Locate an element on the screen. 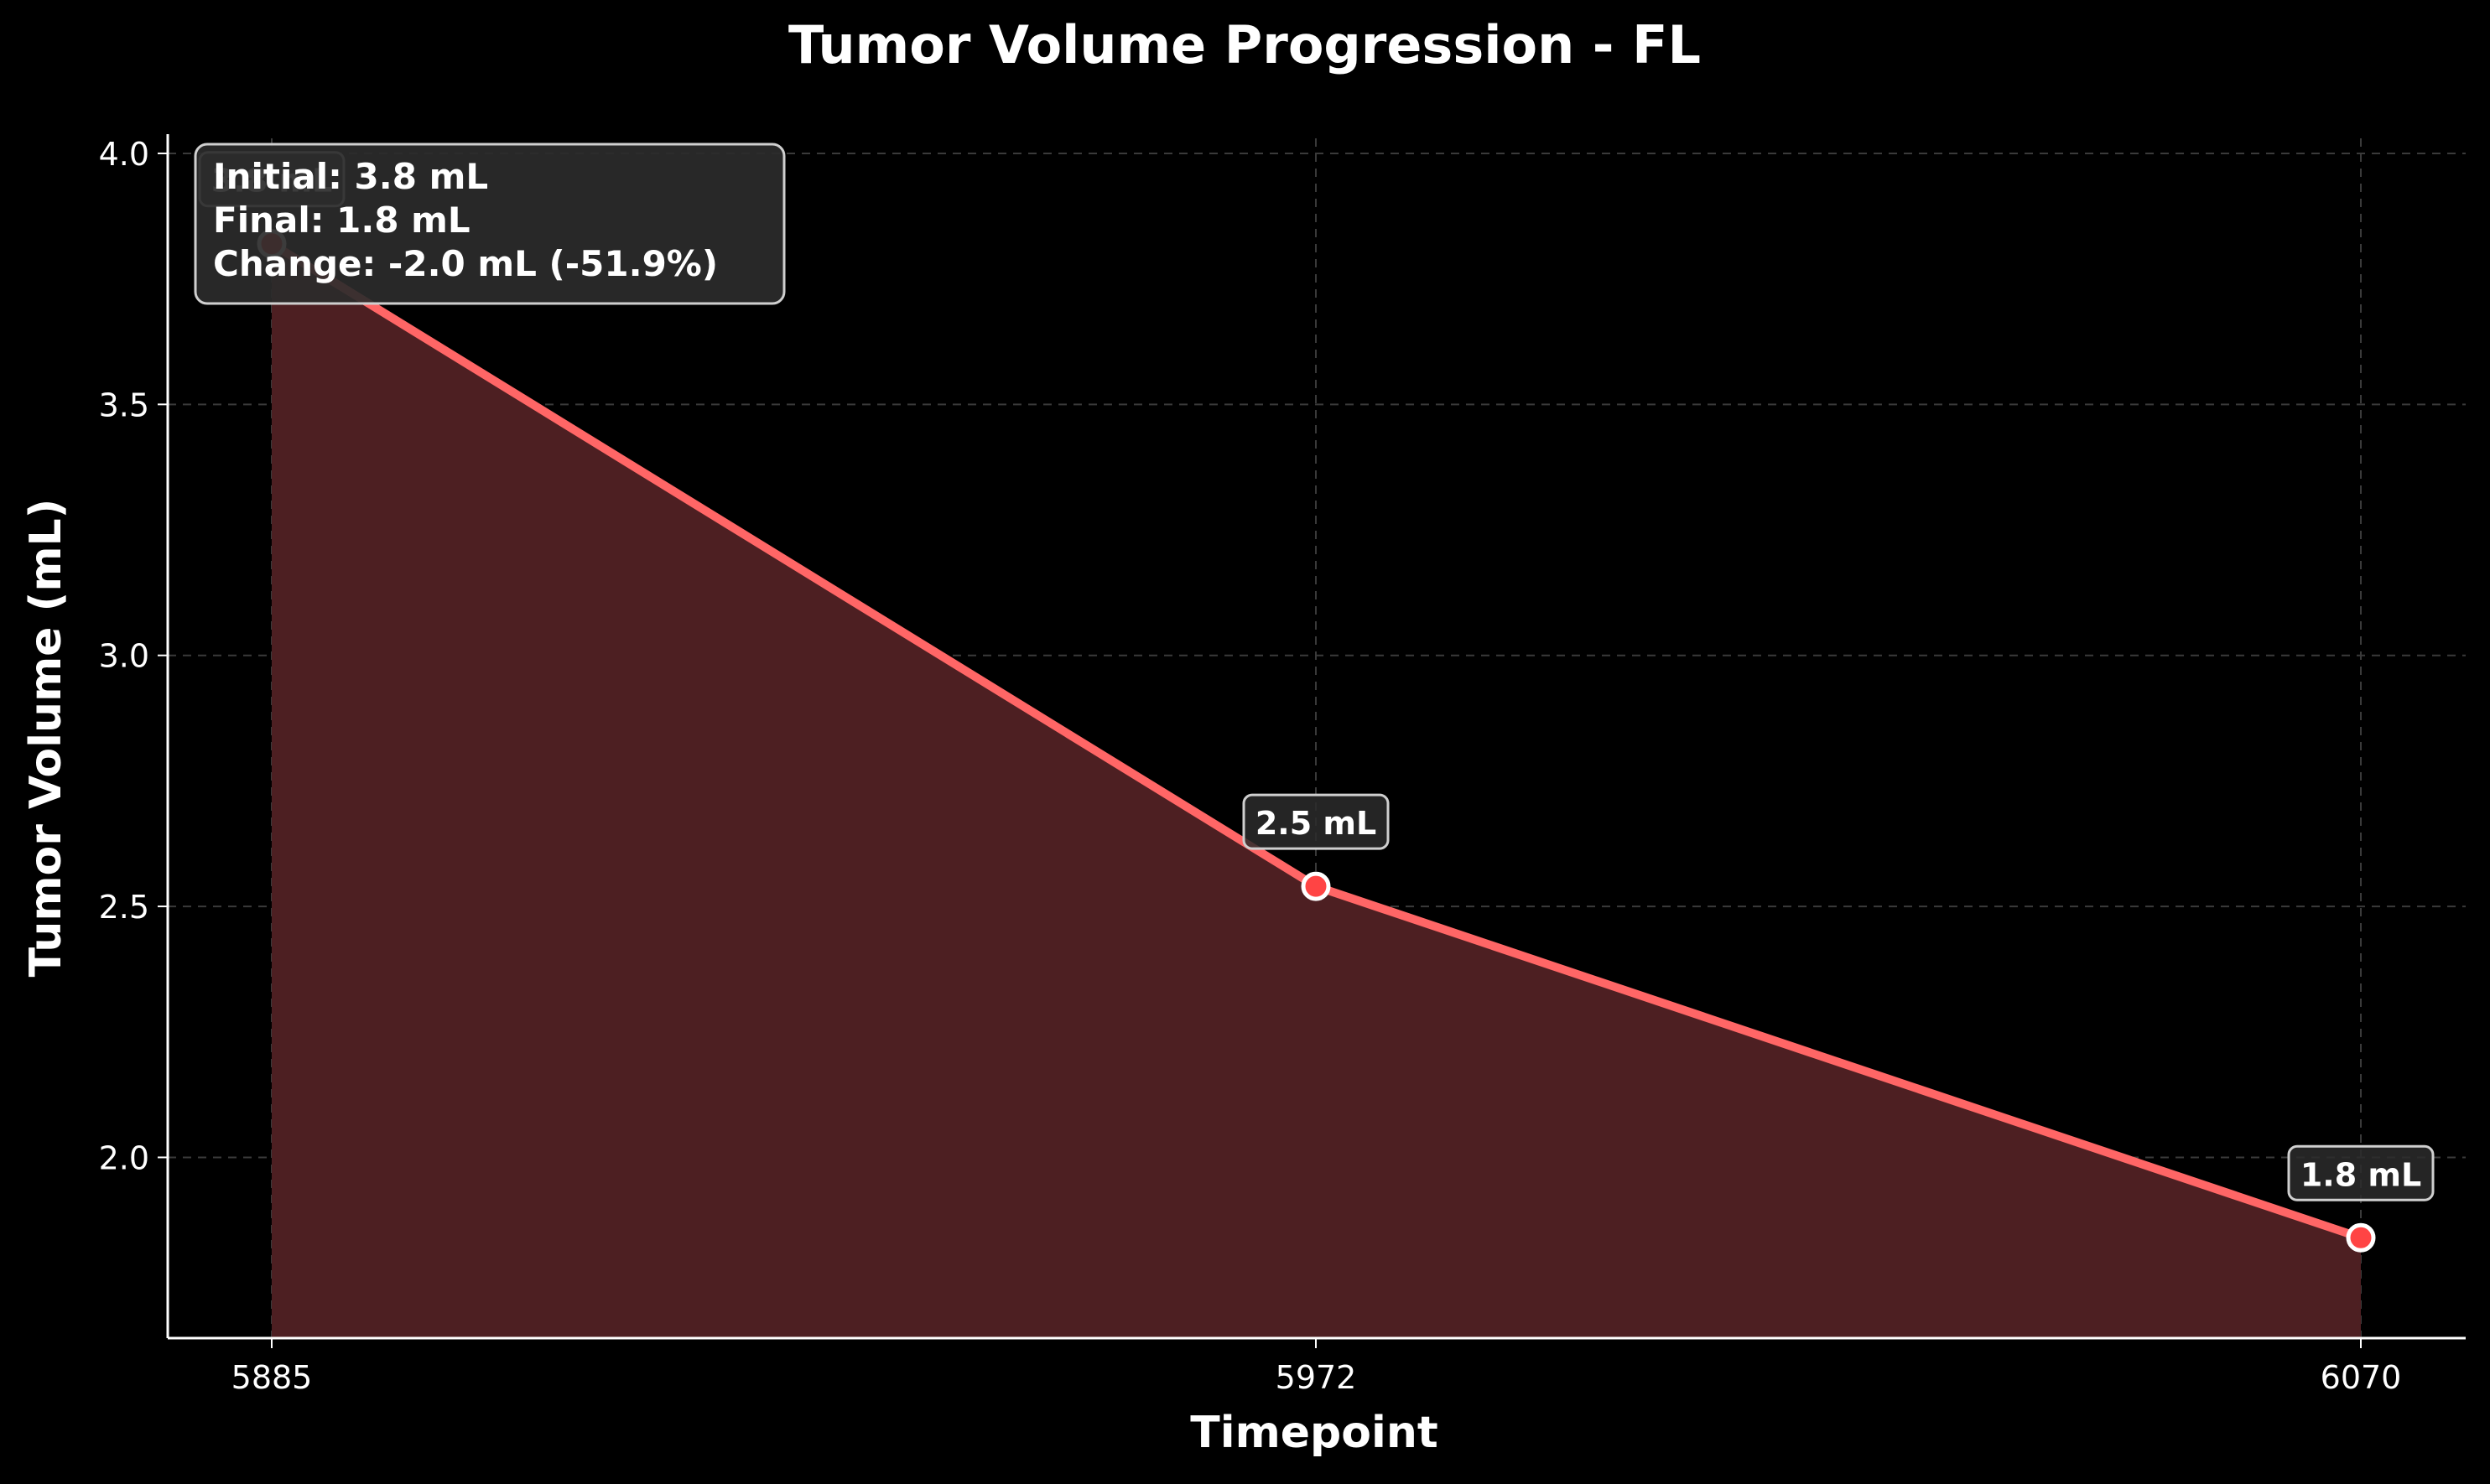 This screenshot has height=1484, width=2490. data-label-text: 1.8 mL is located at coordinates (2360, 1174).